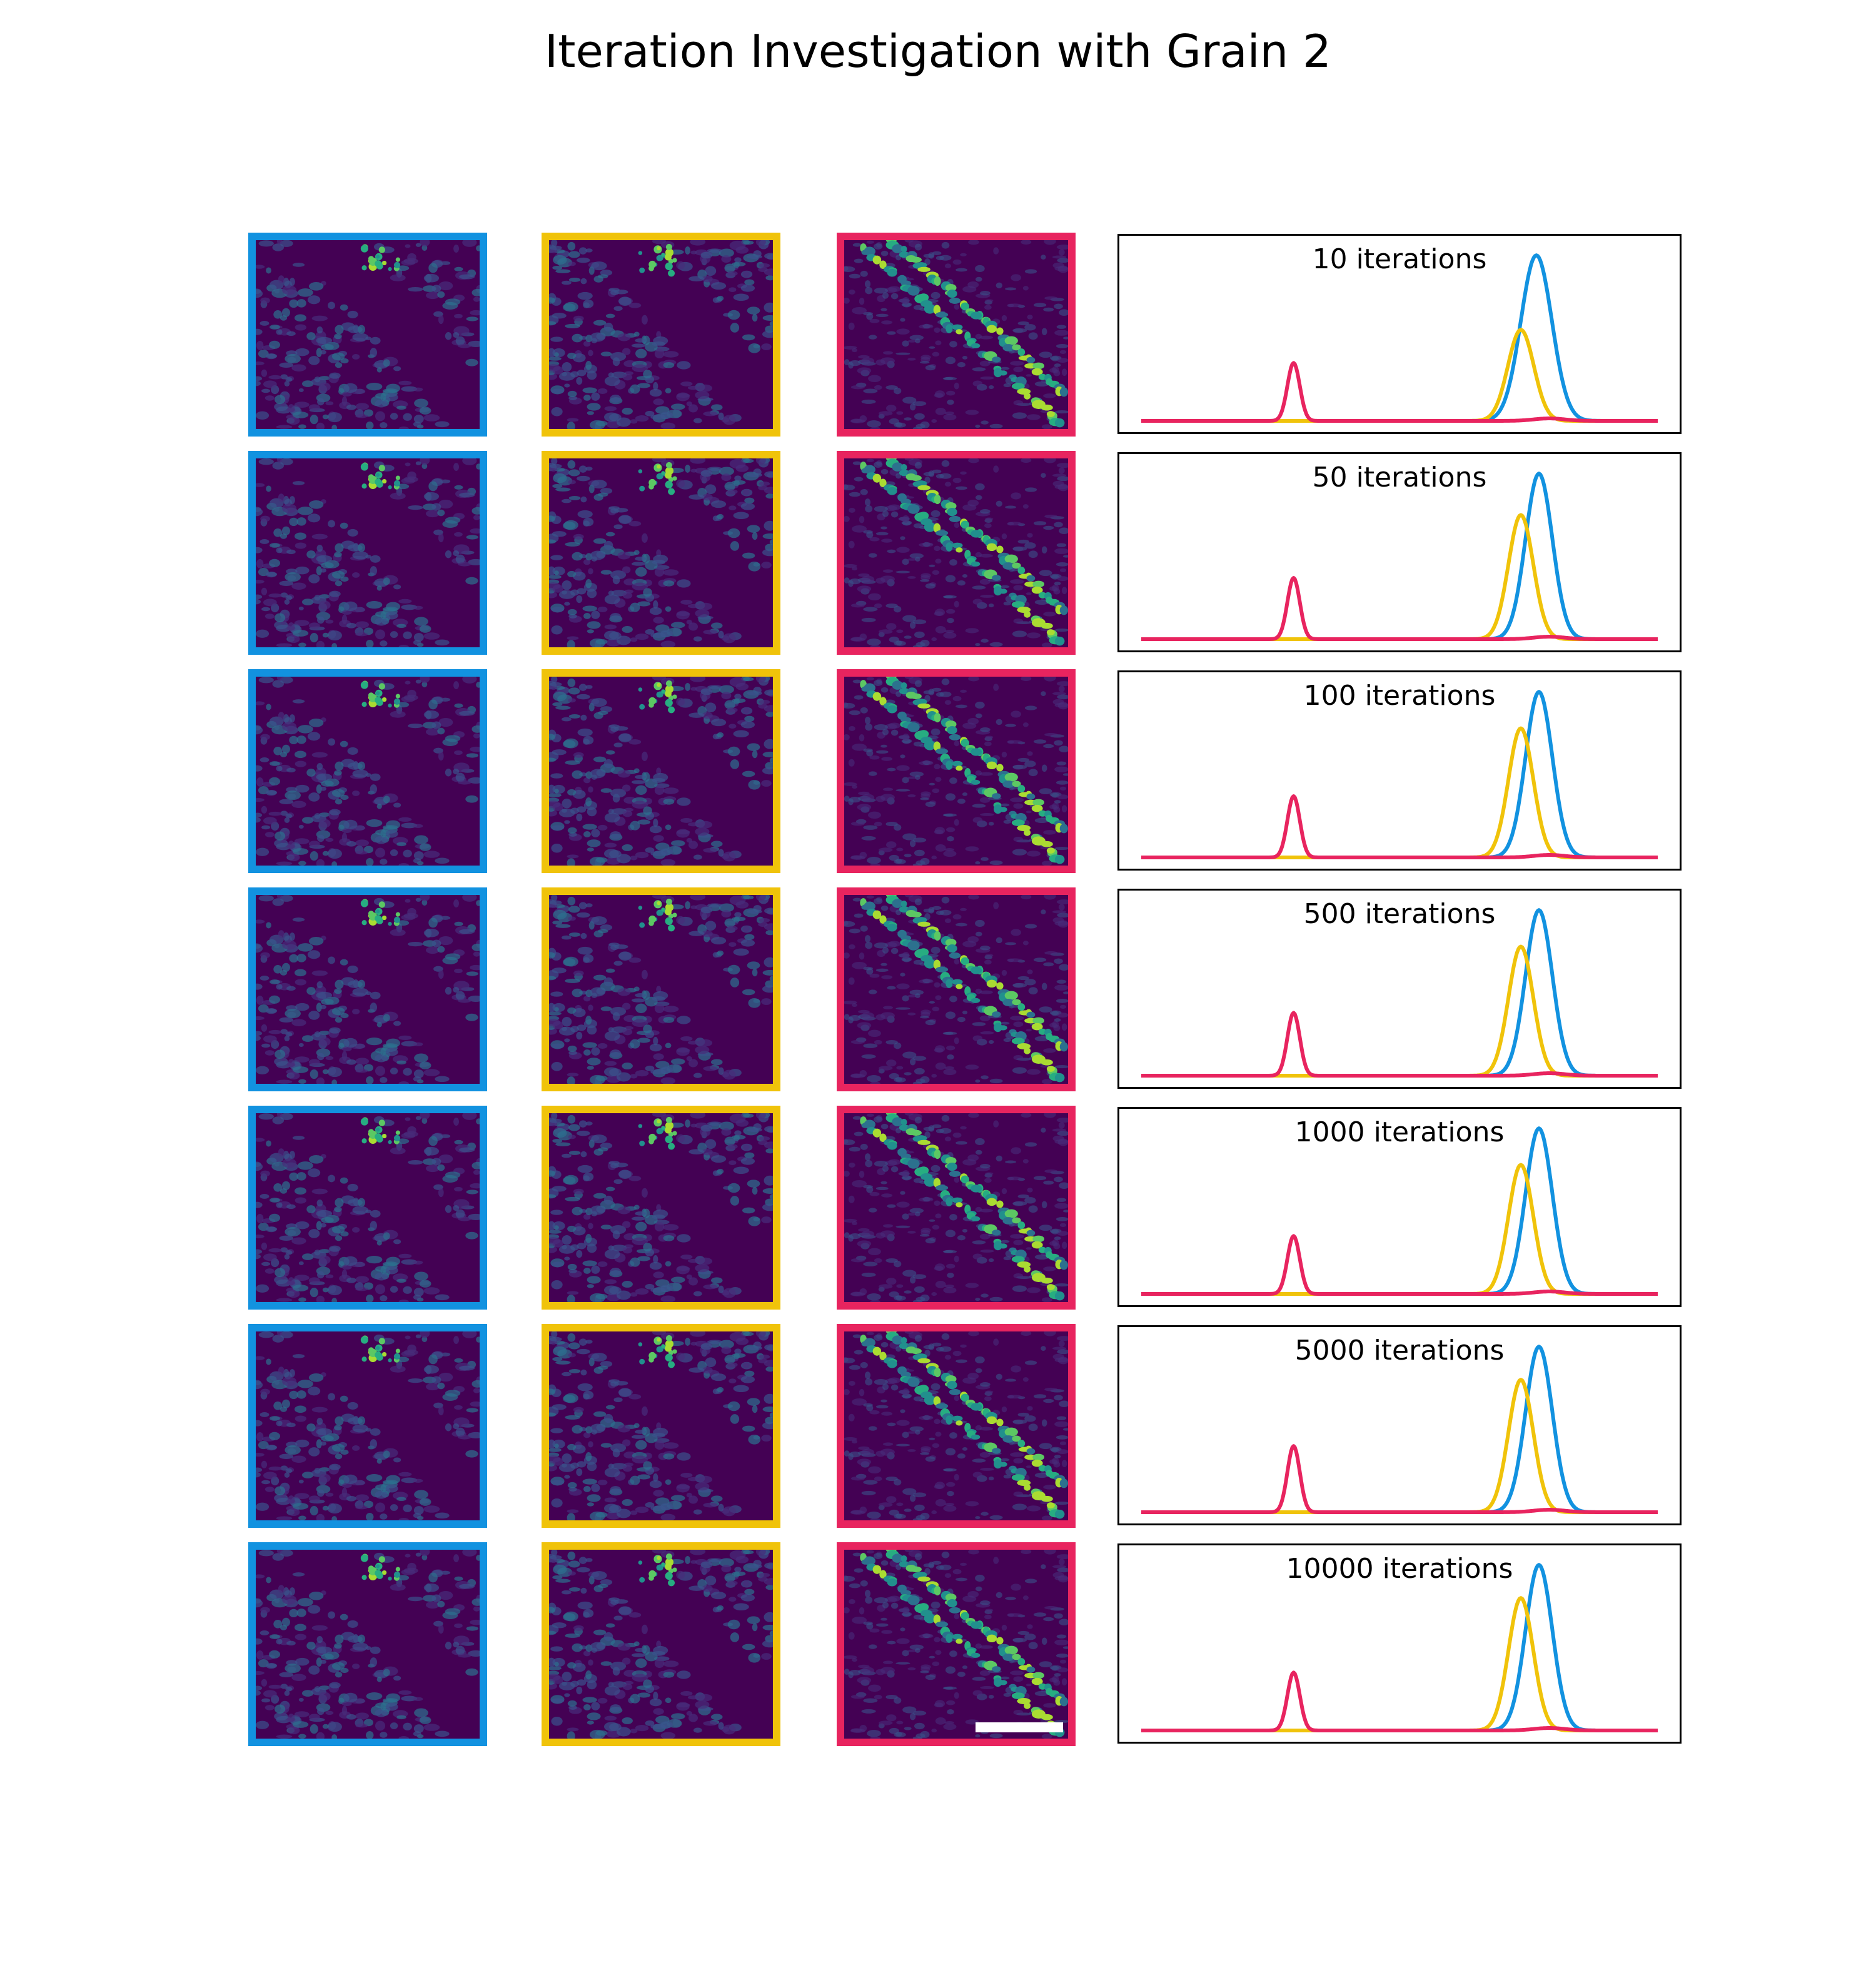 This screenshot has width=1876, height=1970. Describe the element at coordinates (938, 51) in the screenshot. I see `figure-title: Iteration Investigation with Grain 2` at that location.